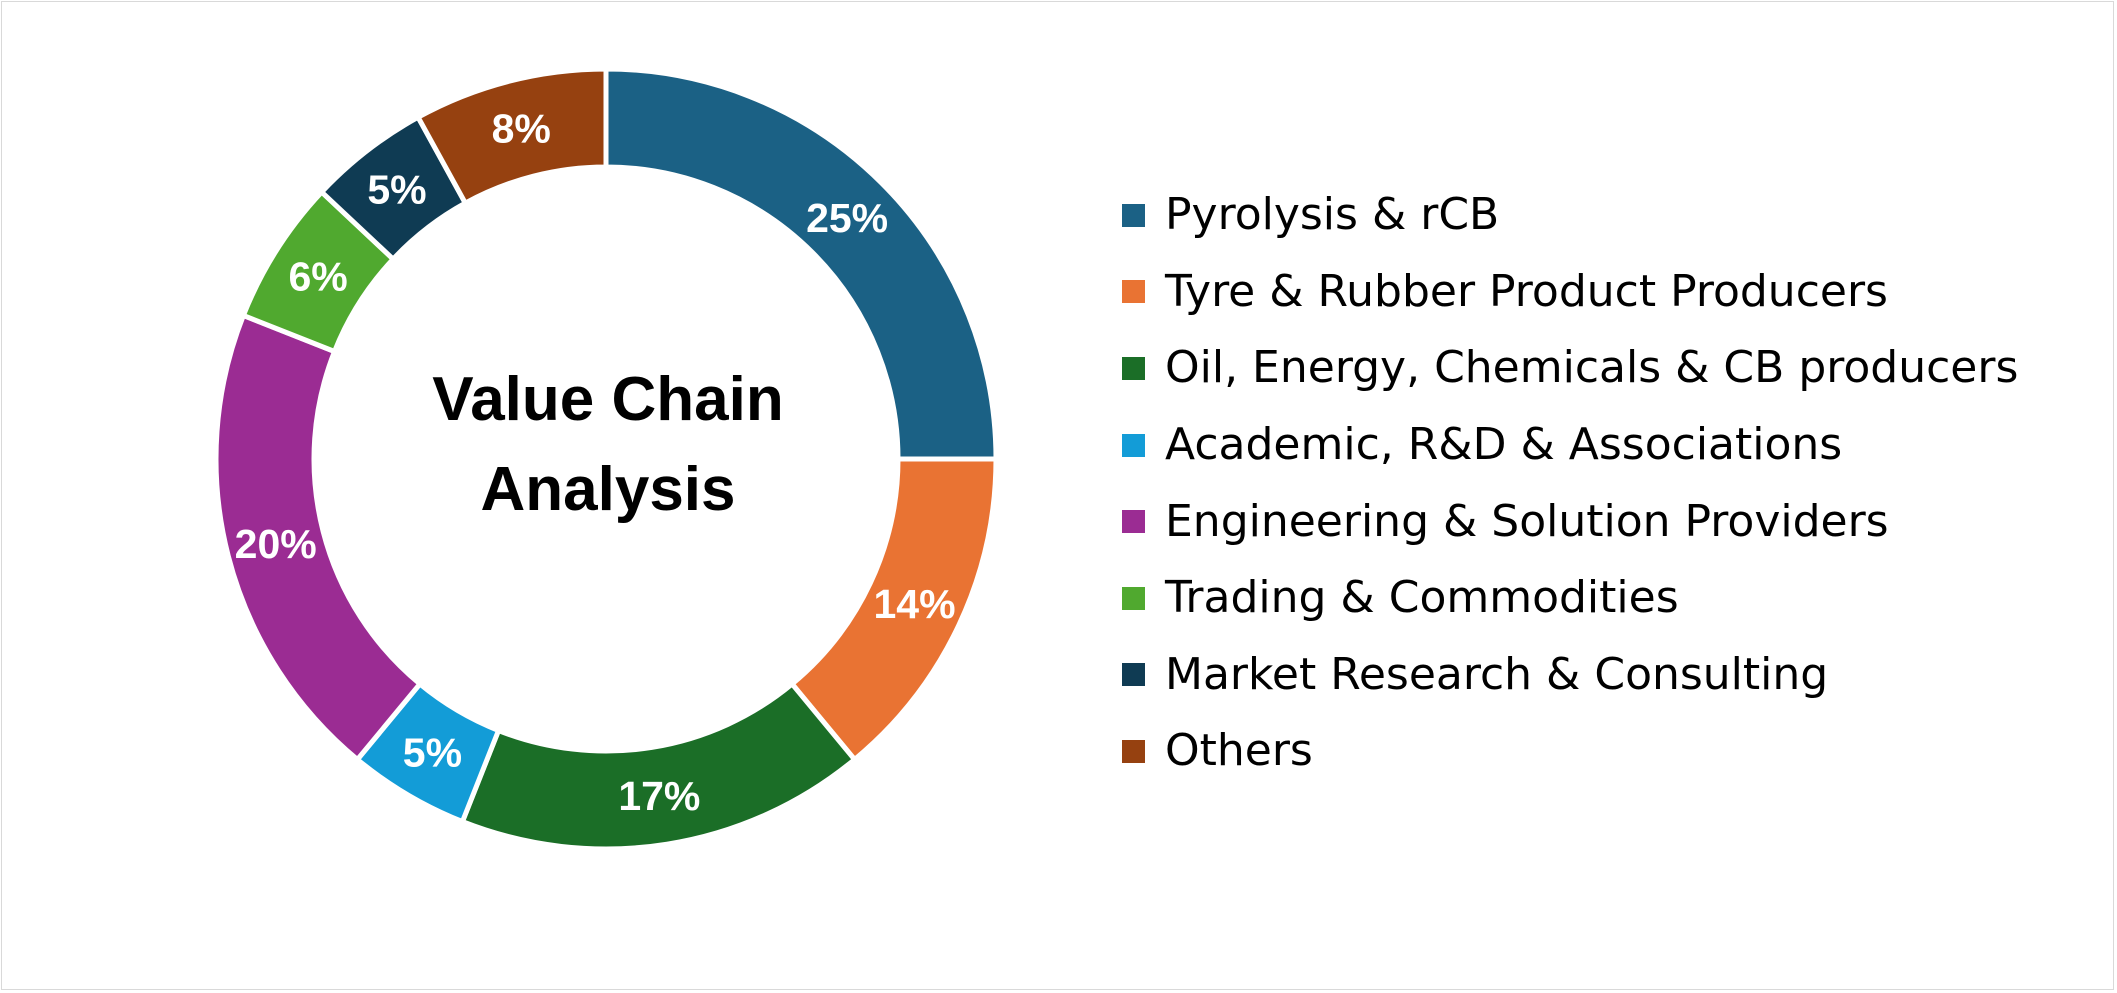 Image resolution: width=2117 pixels, height=993 pixels. What do you see at coordinates (1332, 215) in the screenshot?
I see `legend-label: Pyrolysis & rCB` at bounding box center [1332, 215].